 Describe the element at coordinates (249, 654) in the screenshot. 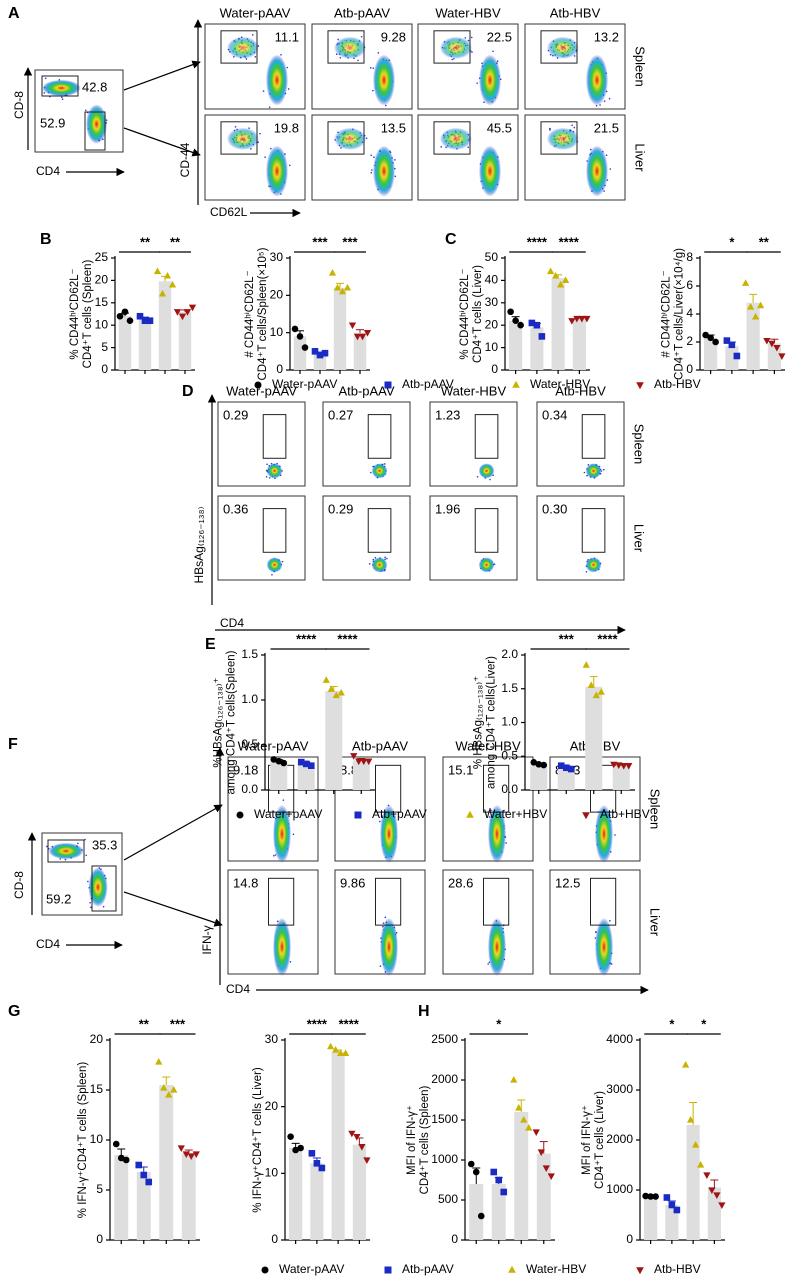

I see `y-tick-label: 1.5` at that location.